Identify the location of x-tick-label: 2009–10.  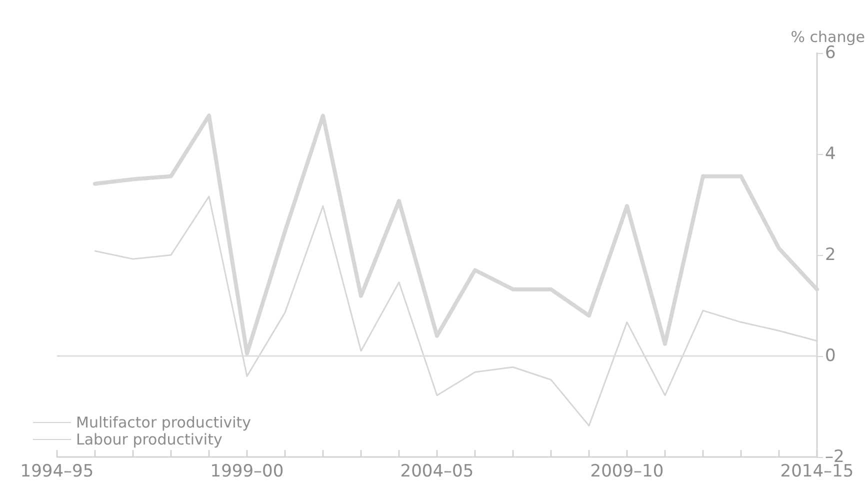
(627, 472).